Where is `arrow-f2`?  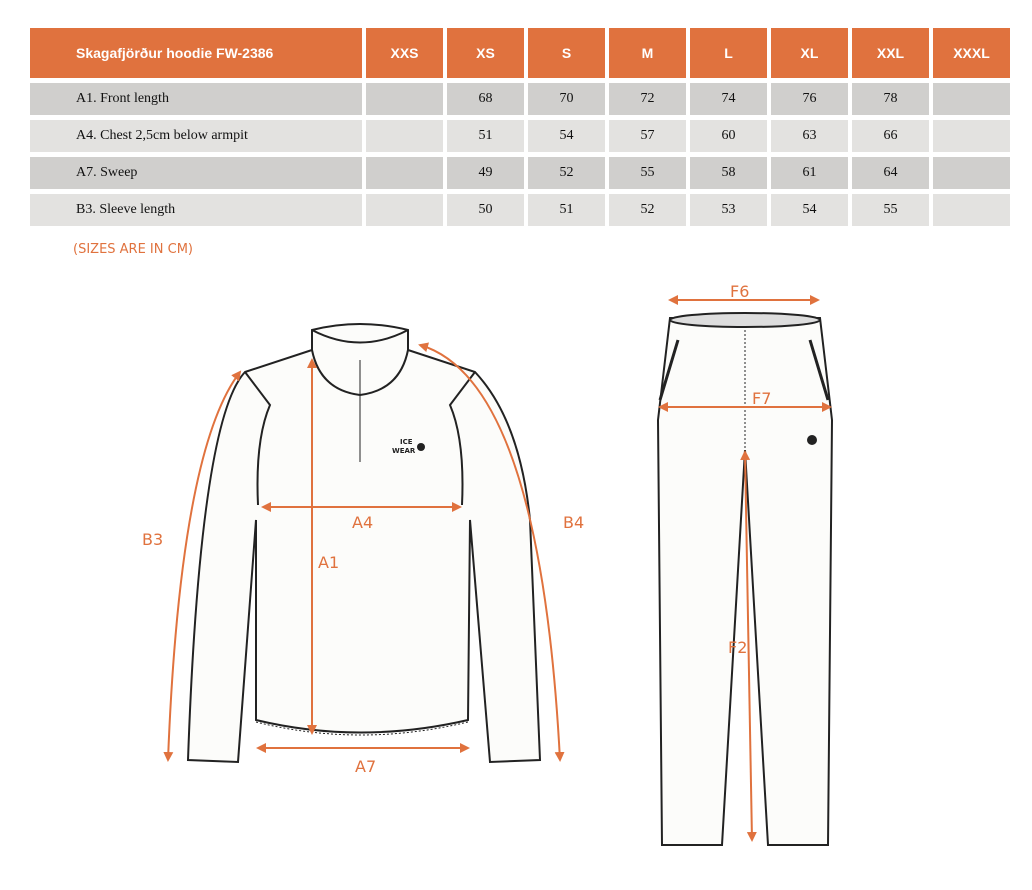
arrow-f2 is located at coordinates (748, 646).